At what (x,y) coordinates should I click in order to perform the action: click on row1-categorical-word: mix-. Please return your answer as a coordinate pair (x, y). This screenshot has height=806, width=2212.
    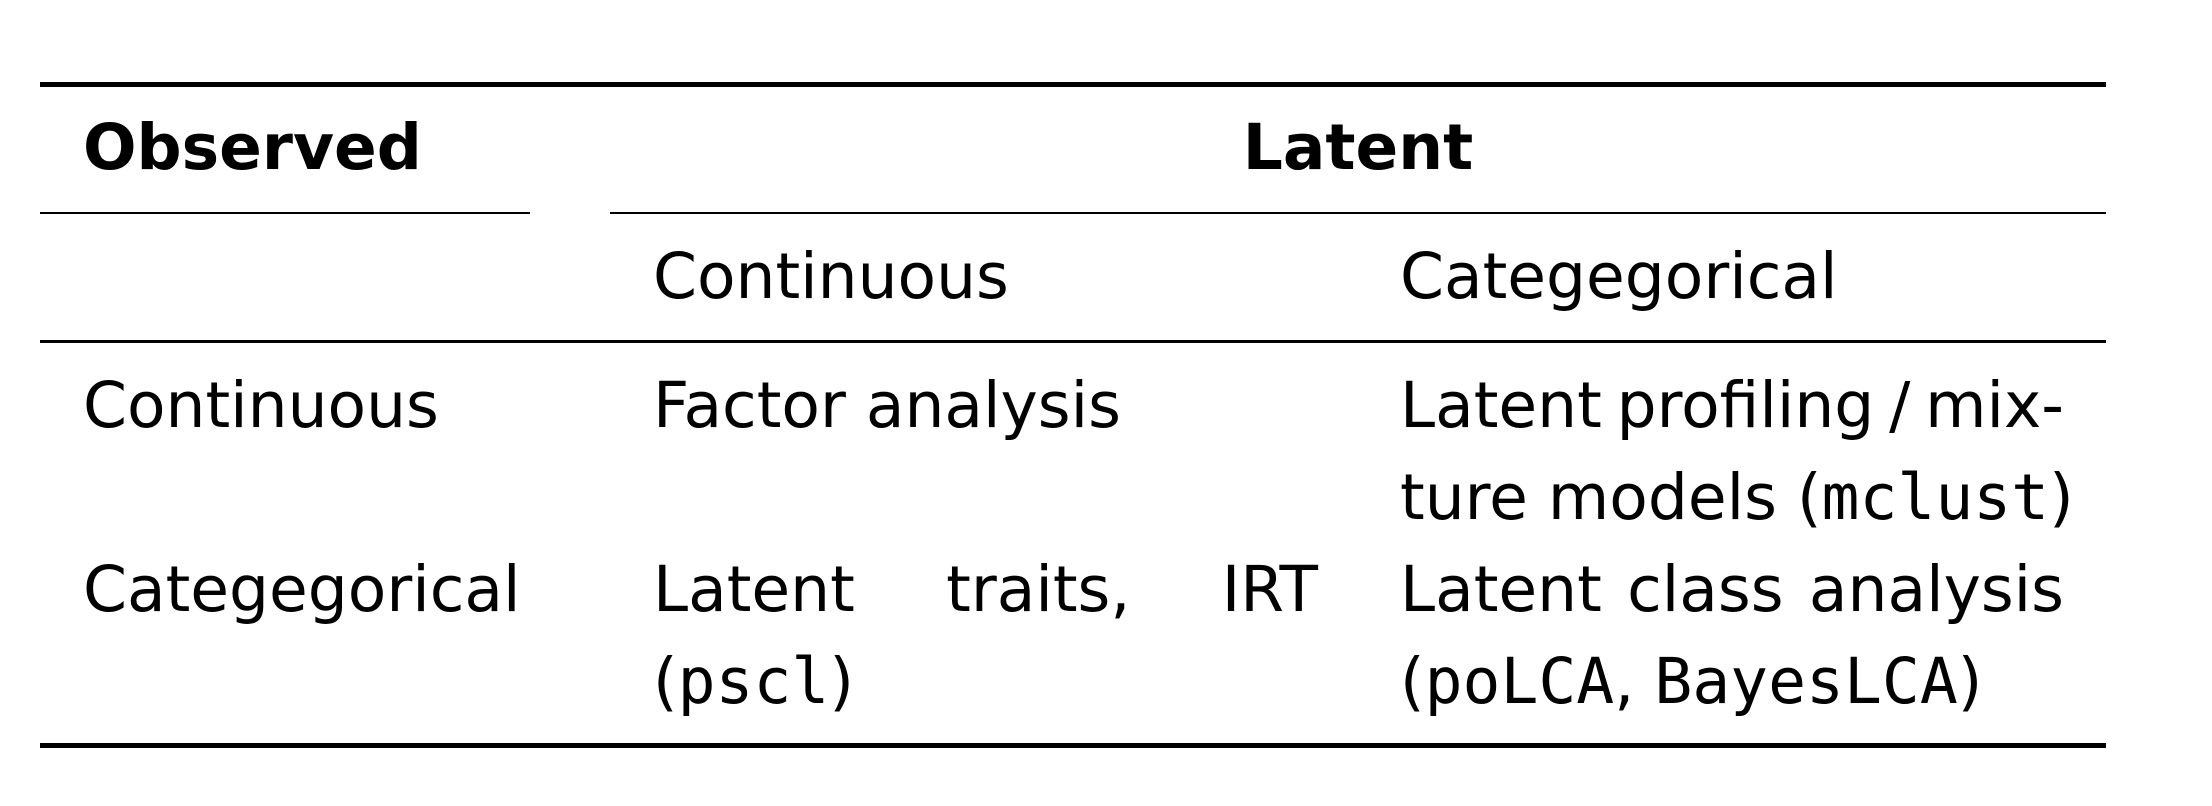
    Looking at the image, I should click on (1994, 405).